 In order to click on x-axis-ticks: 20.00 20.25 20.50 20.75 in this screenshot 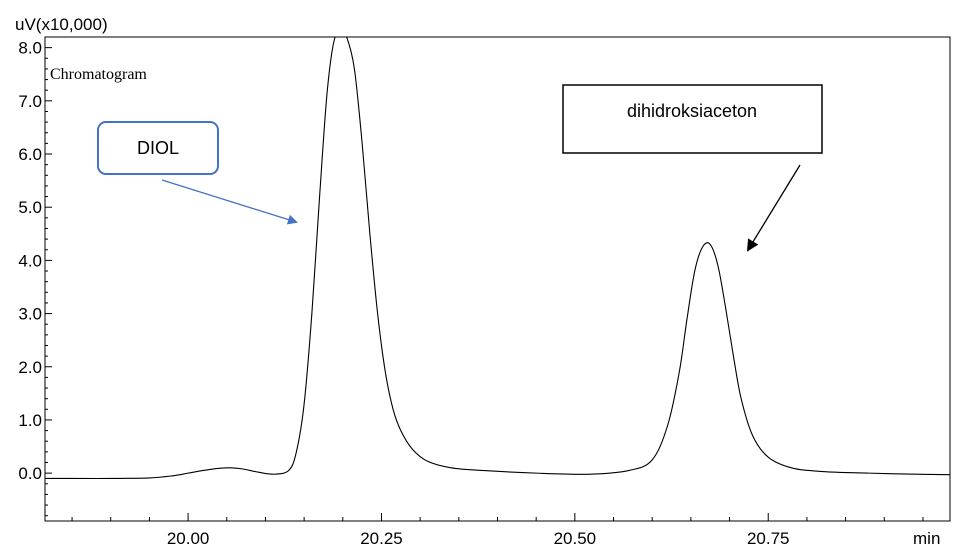, I will do `click(497, 530)`.